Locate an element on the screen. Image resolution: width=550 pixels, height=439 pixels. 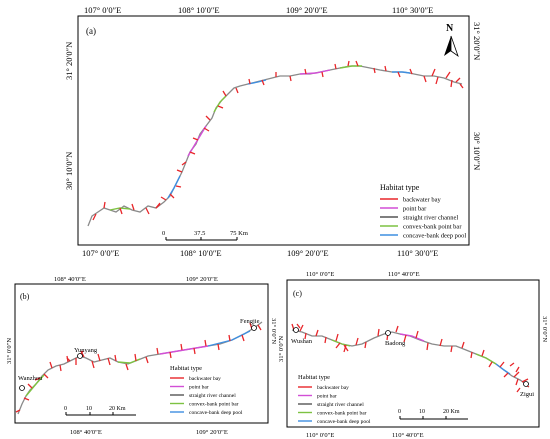
panel-a-scale-bar: 0 37.5 75 Km is located at coordinates (205, 235).